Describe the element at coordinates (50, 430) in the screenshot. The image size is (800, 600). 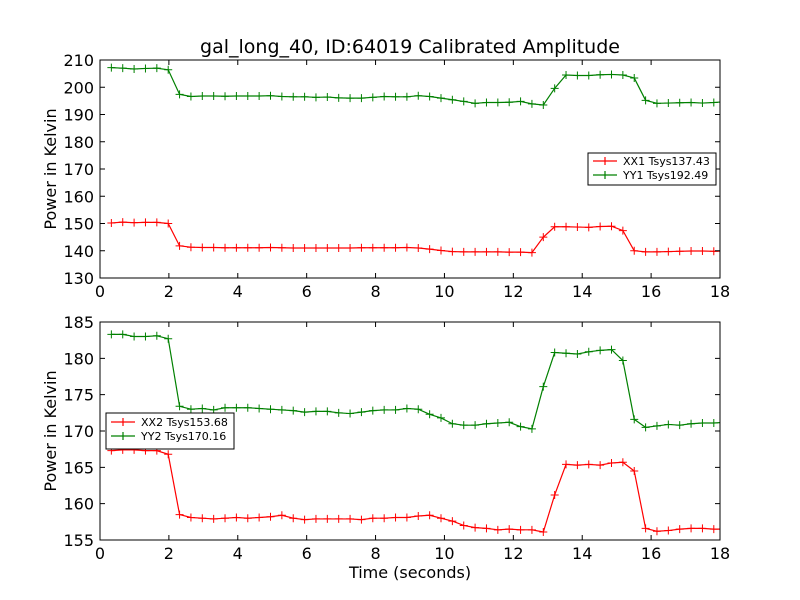
I see `y-axis-label: Power in Kelvin` at that location.